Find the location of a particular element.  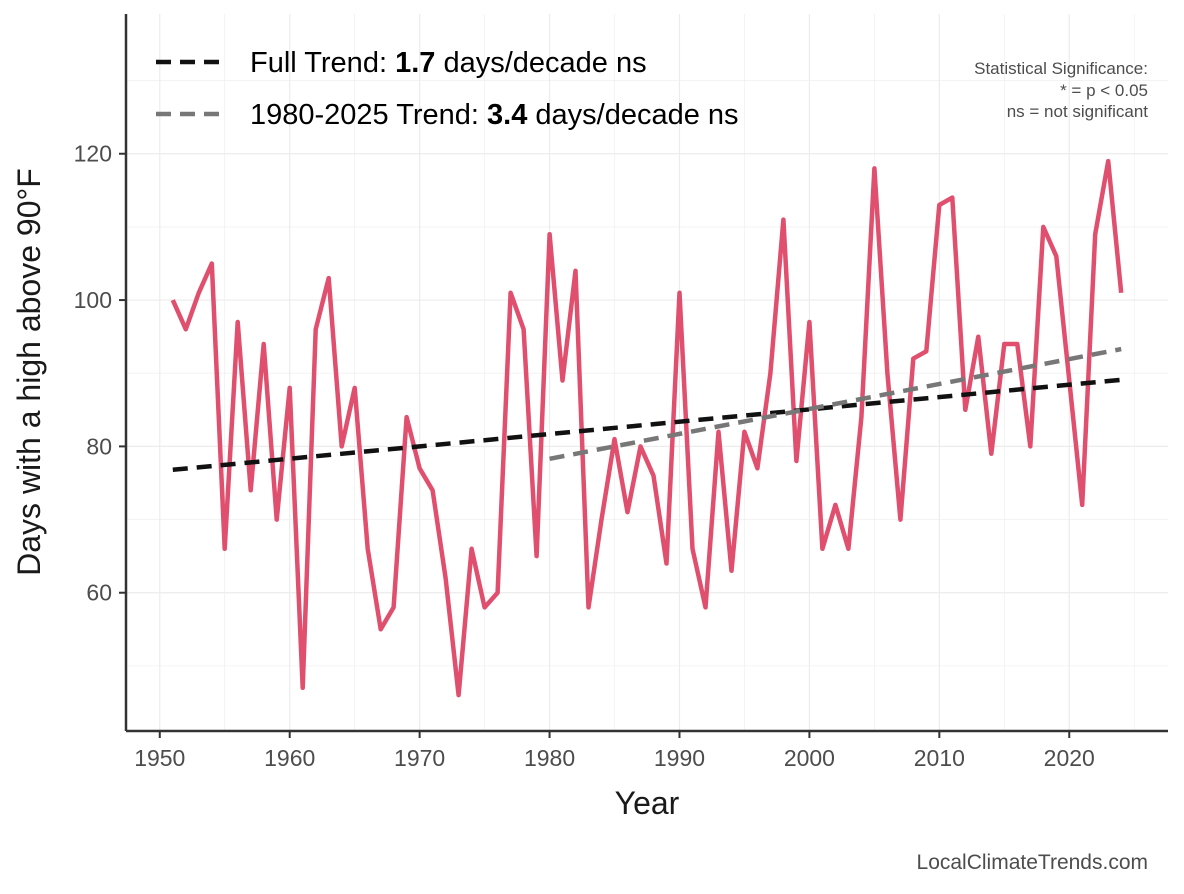

significance-title: Statistical Significance: is located at coordinates (1061, 68).